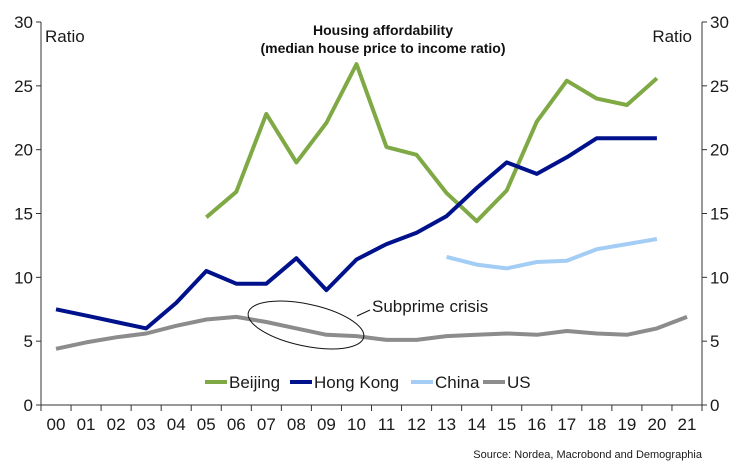  Describe the element at coordinates (254, 382) in the screenshot. I see `legend-label-beijing: Beijing` at that location.